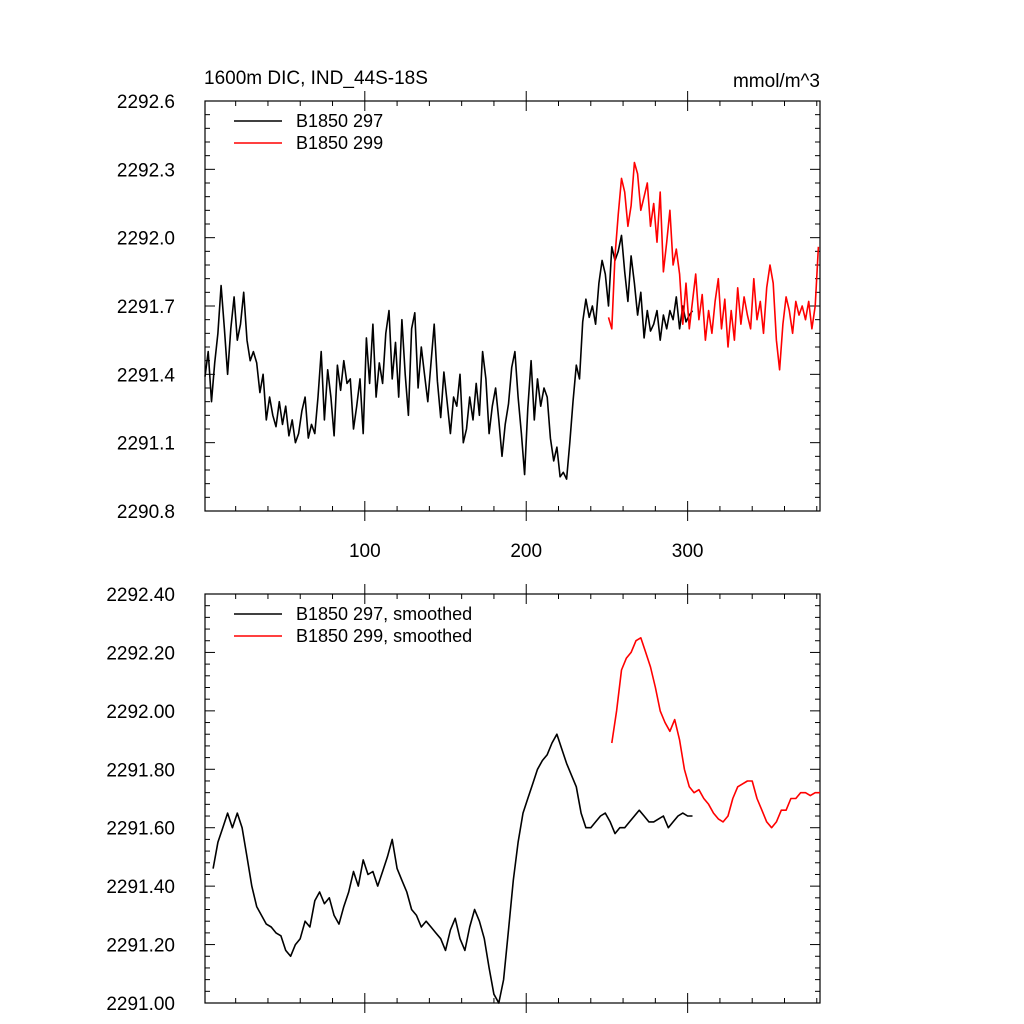 The height and width of the screenshot is (1024, 1024). Describe the element at coordinates (140, 887) in the screenshot. I see `y-tick-label: 2291.40` at that location.